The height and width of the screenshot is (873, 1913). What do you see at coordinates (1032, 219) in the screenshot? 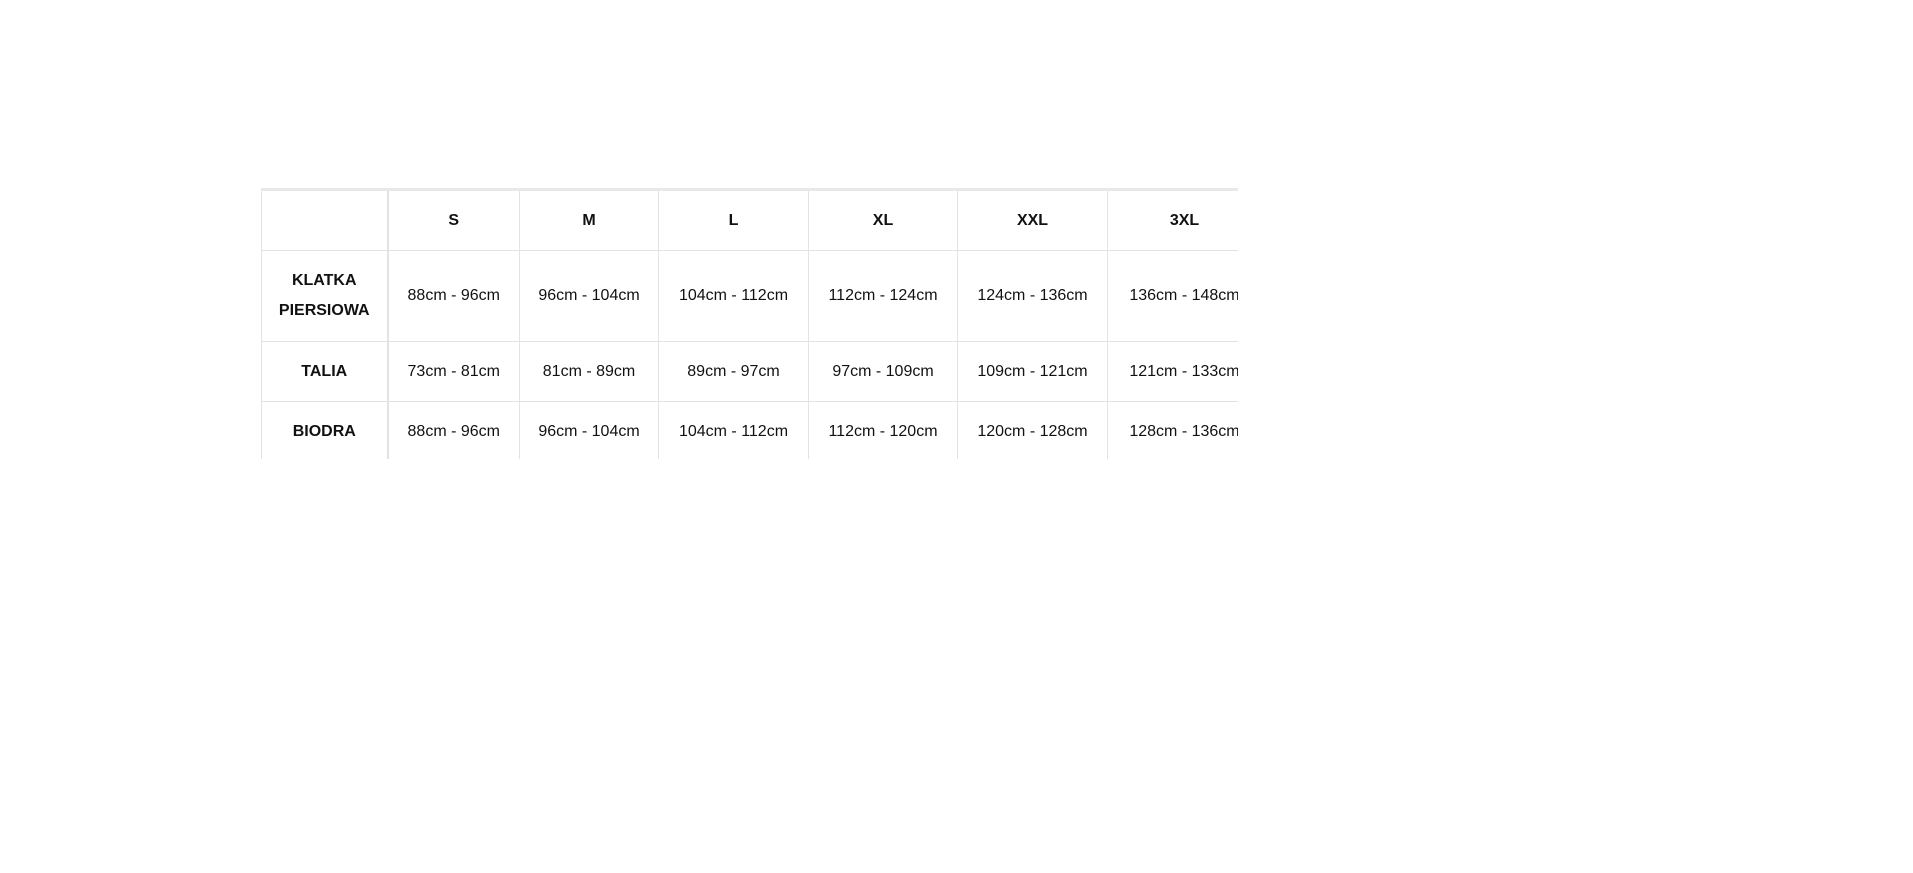
I see `header-size-xxl: XXL` at bounding box center [1032, 219].